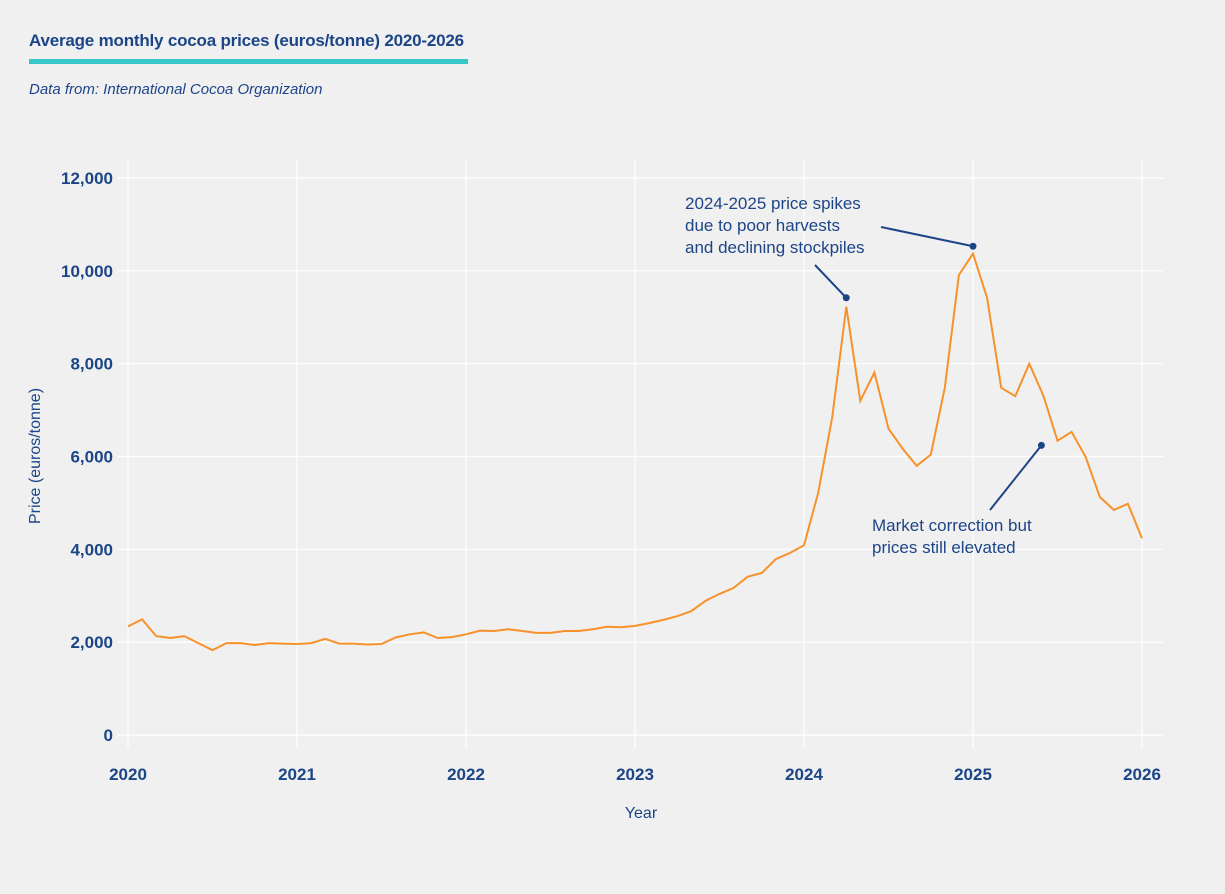 This screenshot has height=894, width=1225. Describe the element at coordinates (952, 525) in the screenshot. I see `annotation-line: Market correction but` at that location.